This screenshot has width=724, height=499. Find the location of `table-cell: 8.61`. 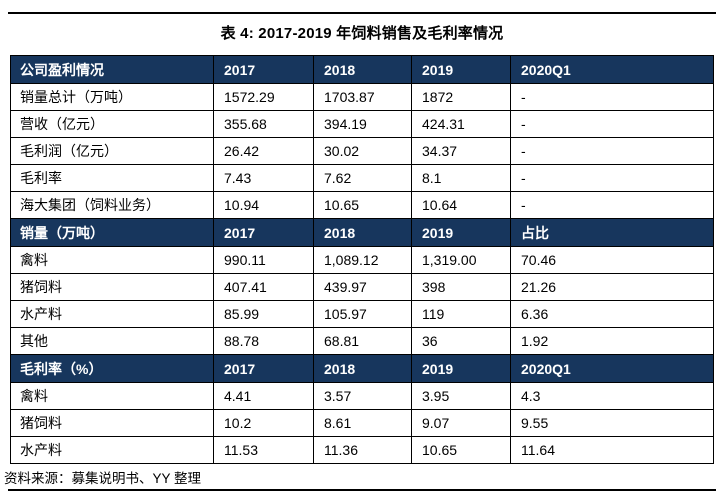

table-cell: 8.61 is located at coordinates (363, 423).